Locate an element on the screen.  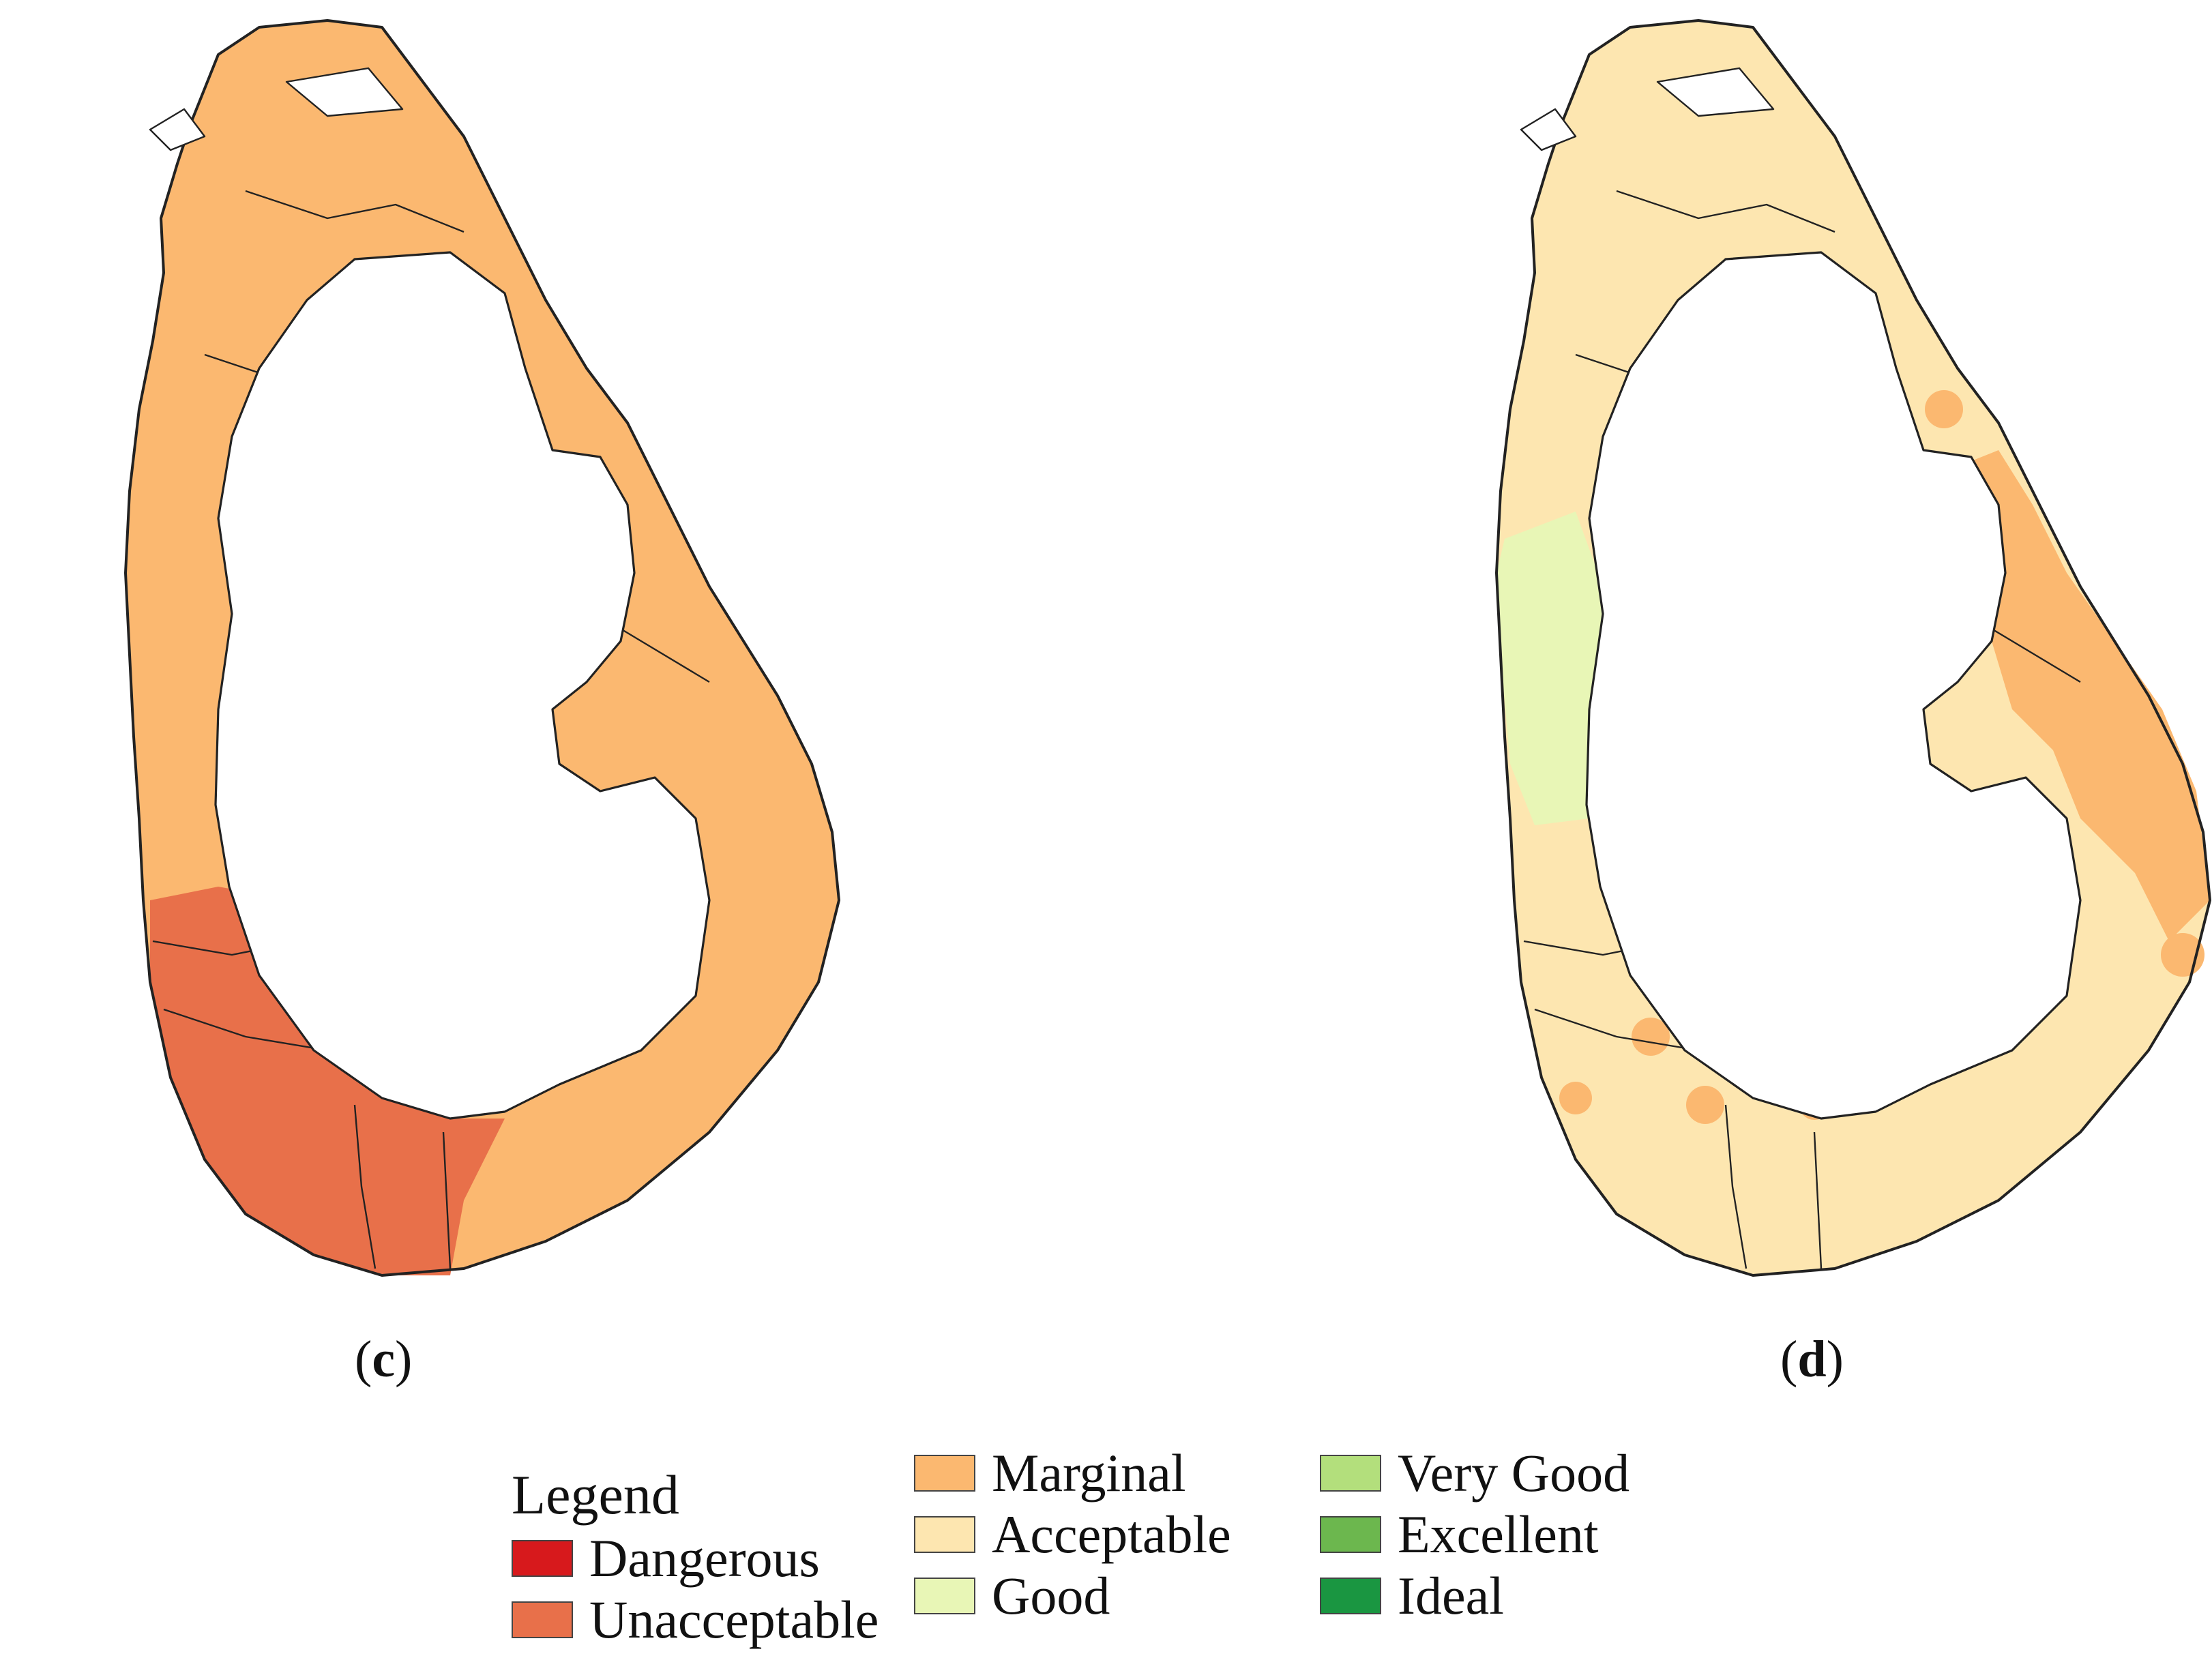
good-zone is located at coordinates (1549, 668).